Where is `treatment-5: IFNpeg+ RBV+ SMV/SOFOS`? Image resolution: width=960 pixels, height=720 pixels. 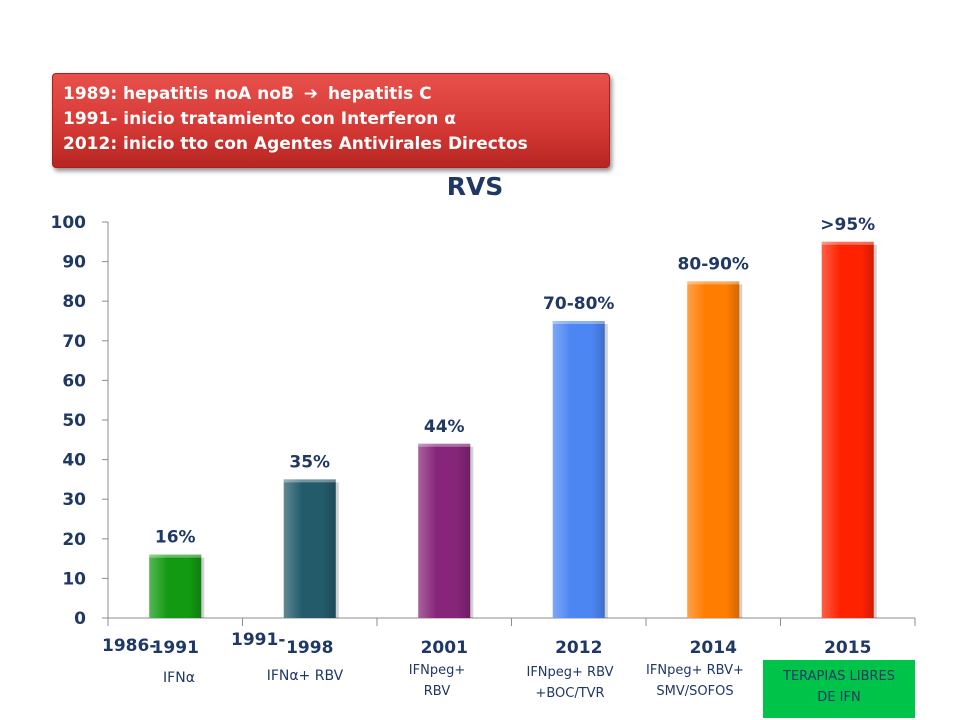 treatment-5: IFNpeg+ RBV+ SMV/SOFOS is located at coordinates (695, 681).